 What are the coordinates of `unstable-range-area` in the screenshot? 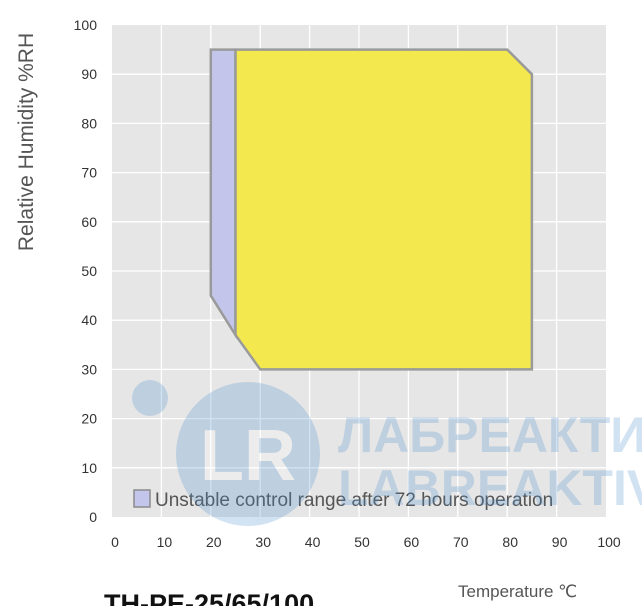 It's located at (223, 194).